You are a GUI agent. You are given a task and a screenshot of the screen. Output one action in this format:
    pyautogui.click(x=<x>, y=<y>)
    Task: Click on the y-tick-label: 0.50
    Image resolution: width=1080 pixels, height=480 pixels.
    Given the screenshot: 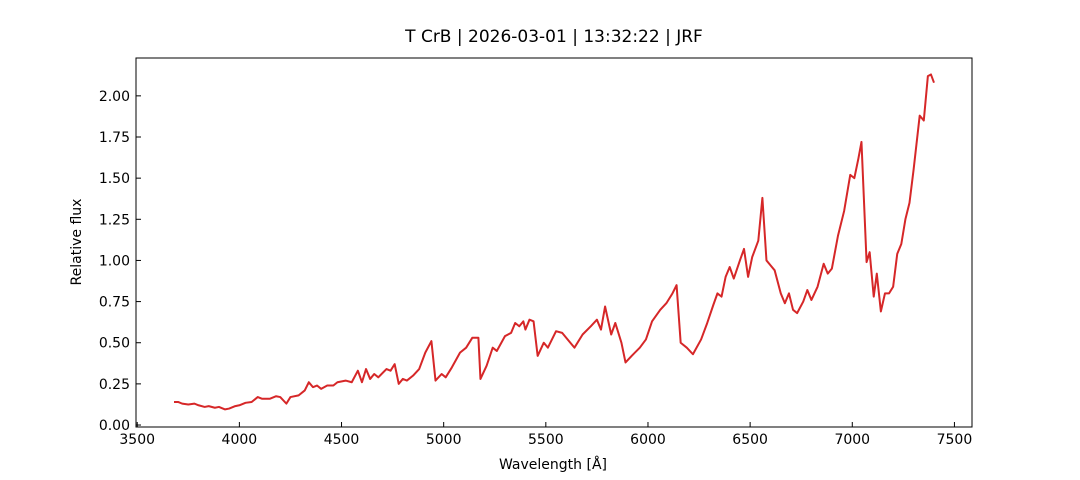 What is the action you would take?
    pyautogui.click(x=114, y=344)
    